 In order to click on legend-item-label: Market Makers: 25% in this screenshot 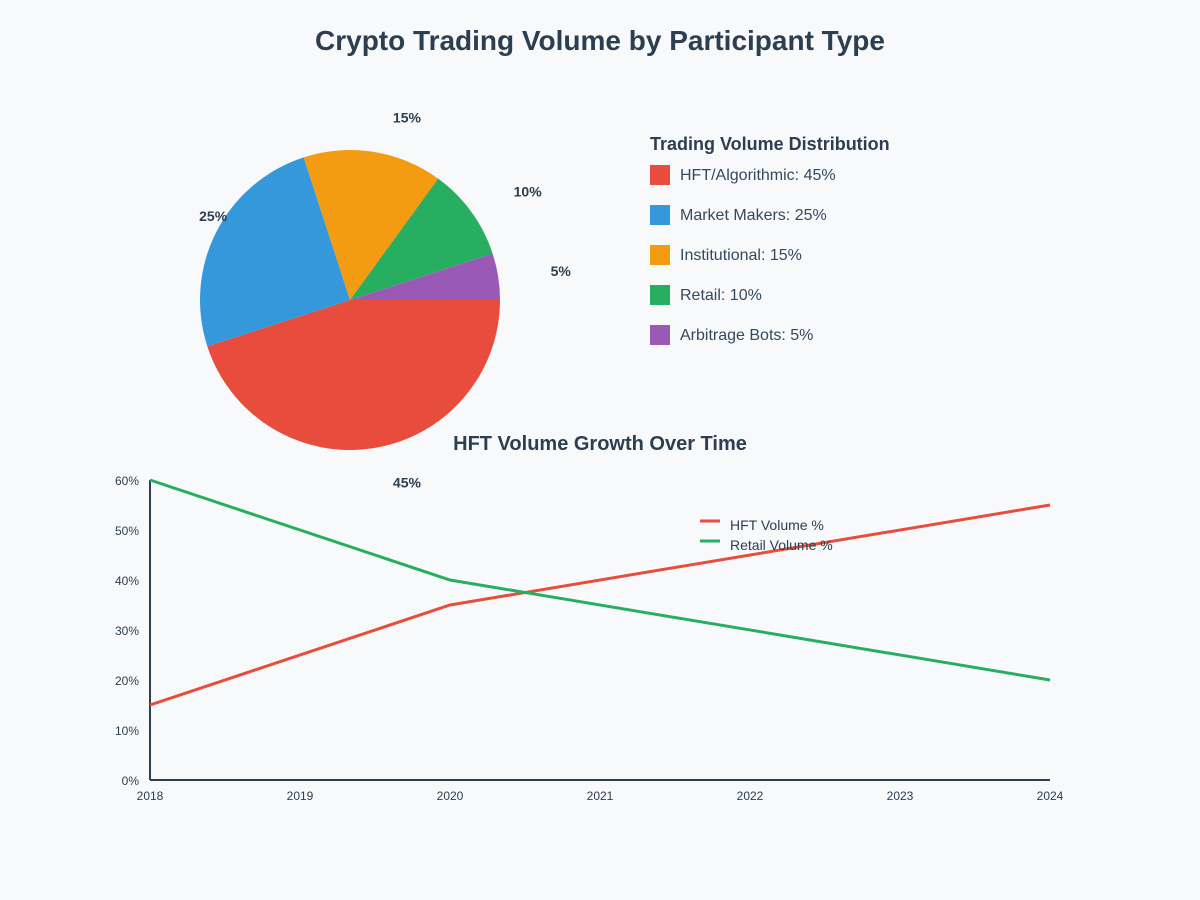, I will do `click(753, 215)`.